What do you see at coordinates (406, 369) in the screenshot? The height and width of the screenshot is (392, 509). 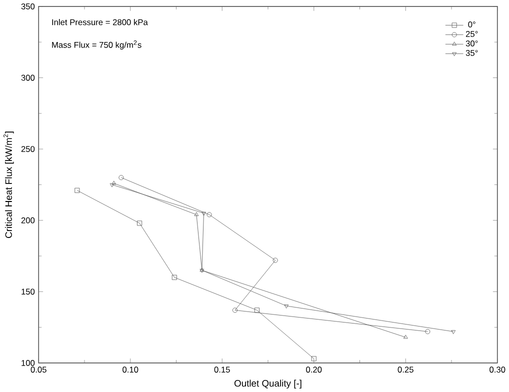 I see `x-tick-label: 0.25` at bounding box center [406, 369].